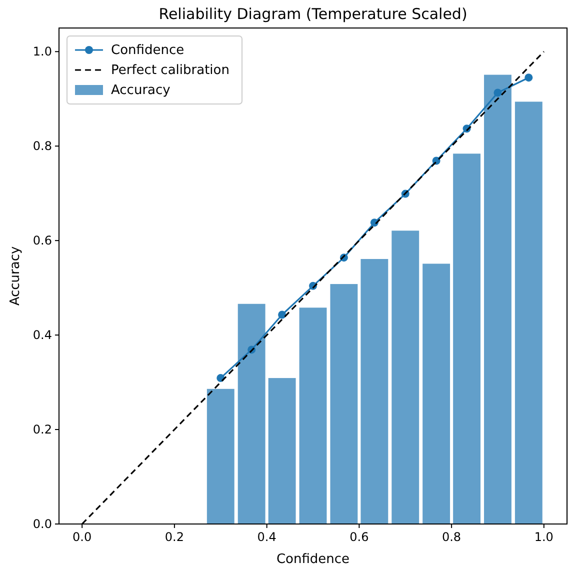 This screenshot has width=568, height=568. Describe the element at coordinates (313, 14) in the screenshot. I see `chart-title: Reliability Diagram (Temperature Scaled)` at that location.